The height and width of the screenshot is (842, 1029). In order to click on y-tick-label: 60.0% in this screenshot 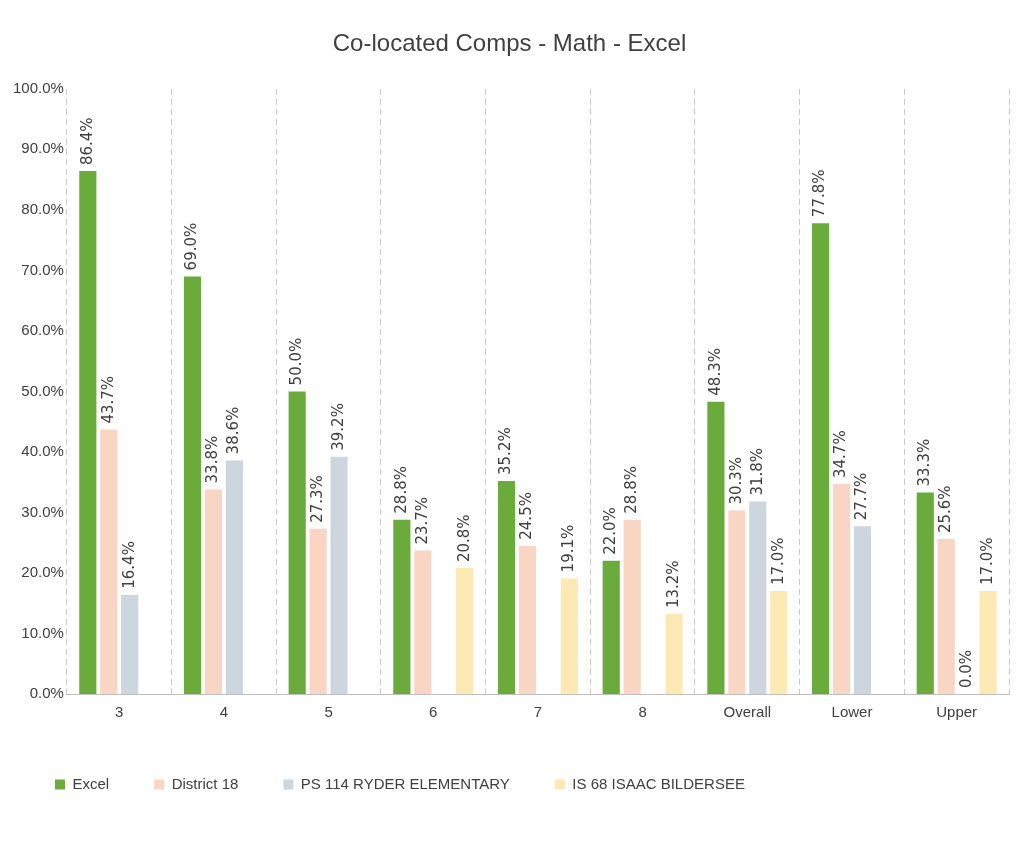, I will do `click(42, 330)`.